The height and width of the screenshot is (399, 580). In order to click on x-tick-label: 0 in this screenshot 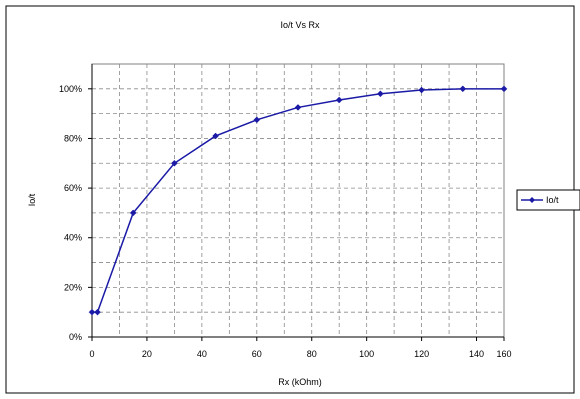, I will do `click(91, 354)`.